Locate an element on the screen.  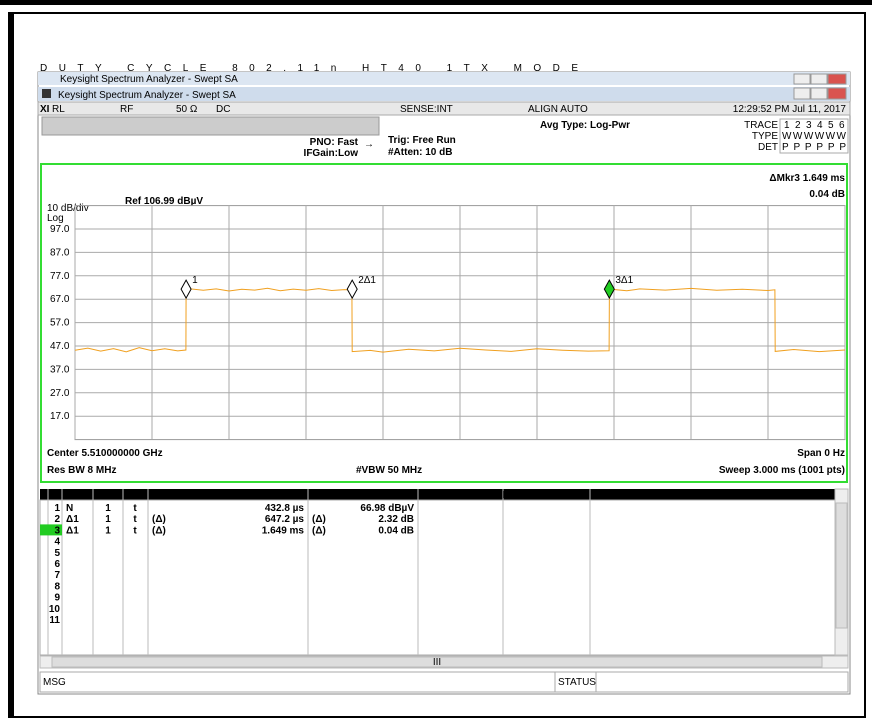
status-item: 12:29:52 PM Jul 11, 2017 is located at coordinates (790, 109).